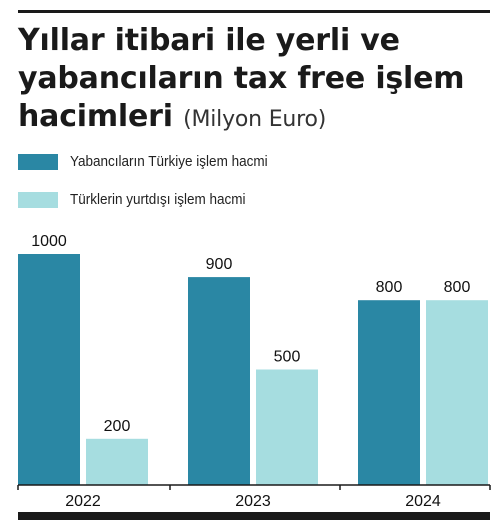  What do you see at coordinates (457, 287) in the screenshot?
I see `value-label-2024-series-2: 800` at bounding box center [457, 287].